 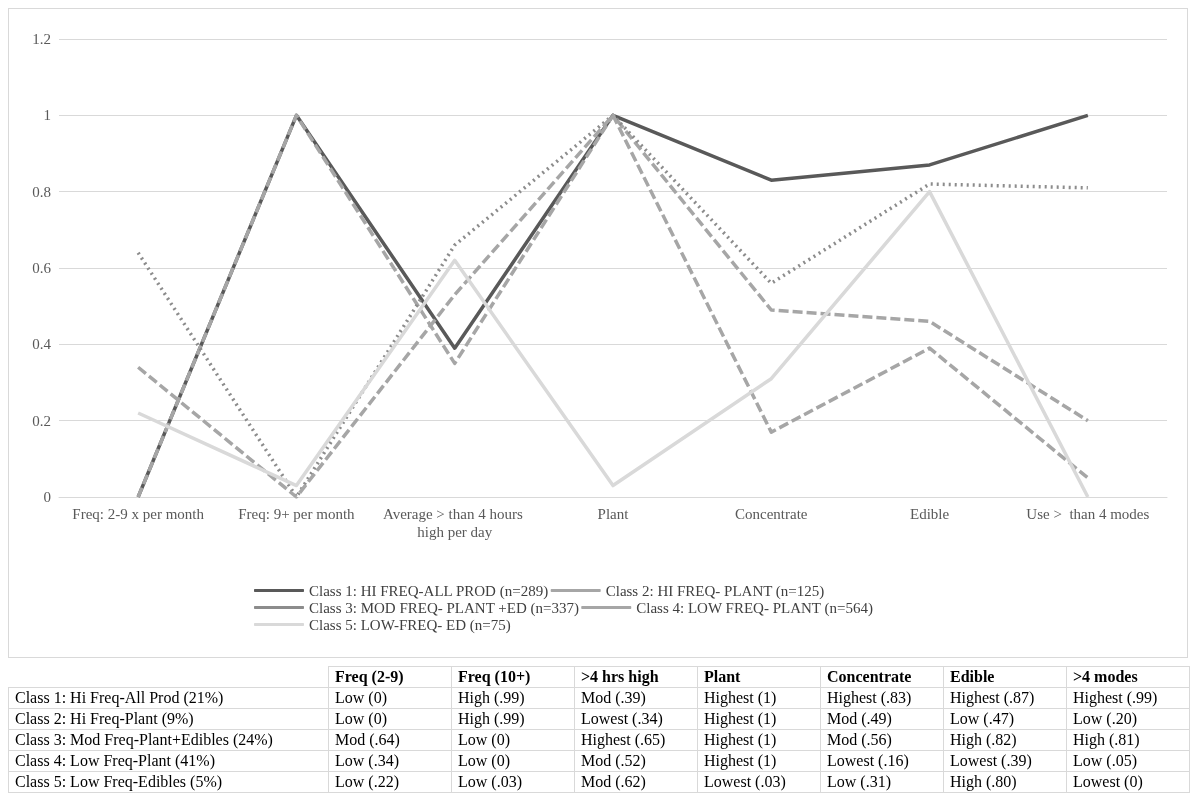 What do you see at coordinates (41, 39) in the screenshot?
I see `y-tick-label: 1.2` at bounding box center [41, 39].